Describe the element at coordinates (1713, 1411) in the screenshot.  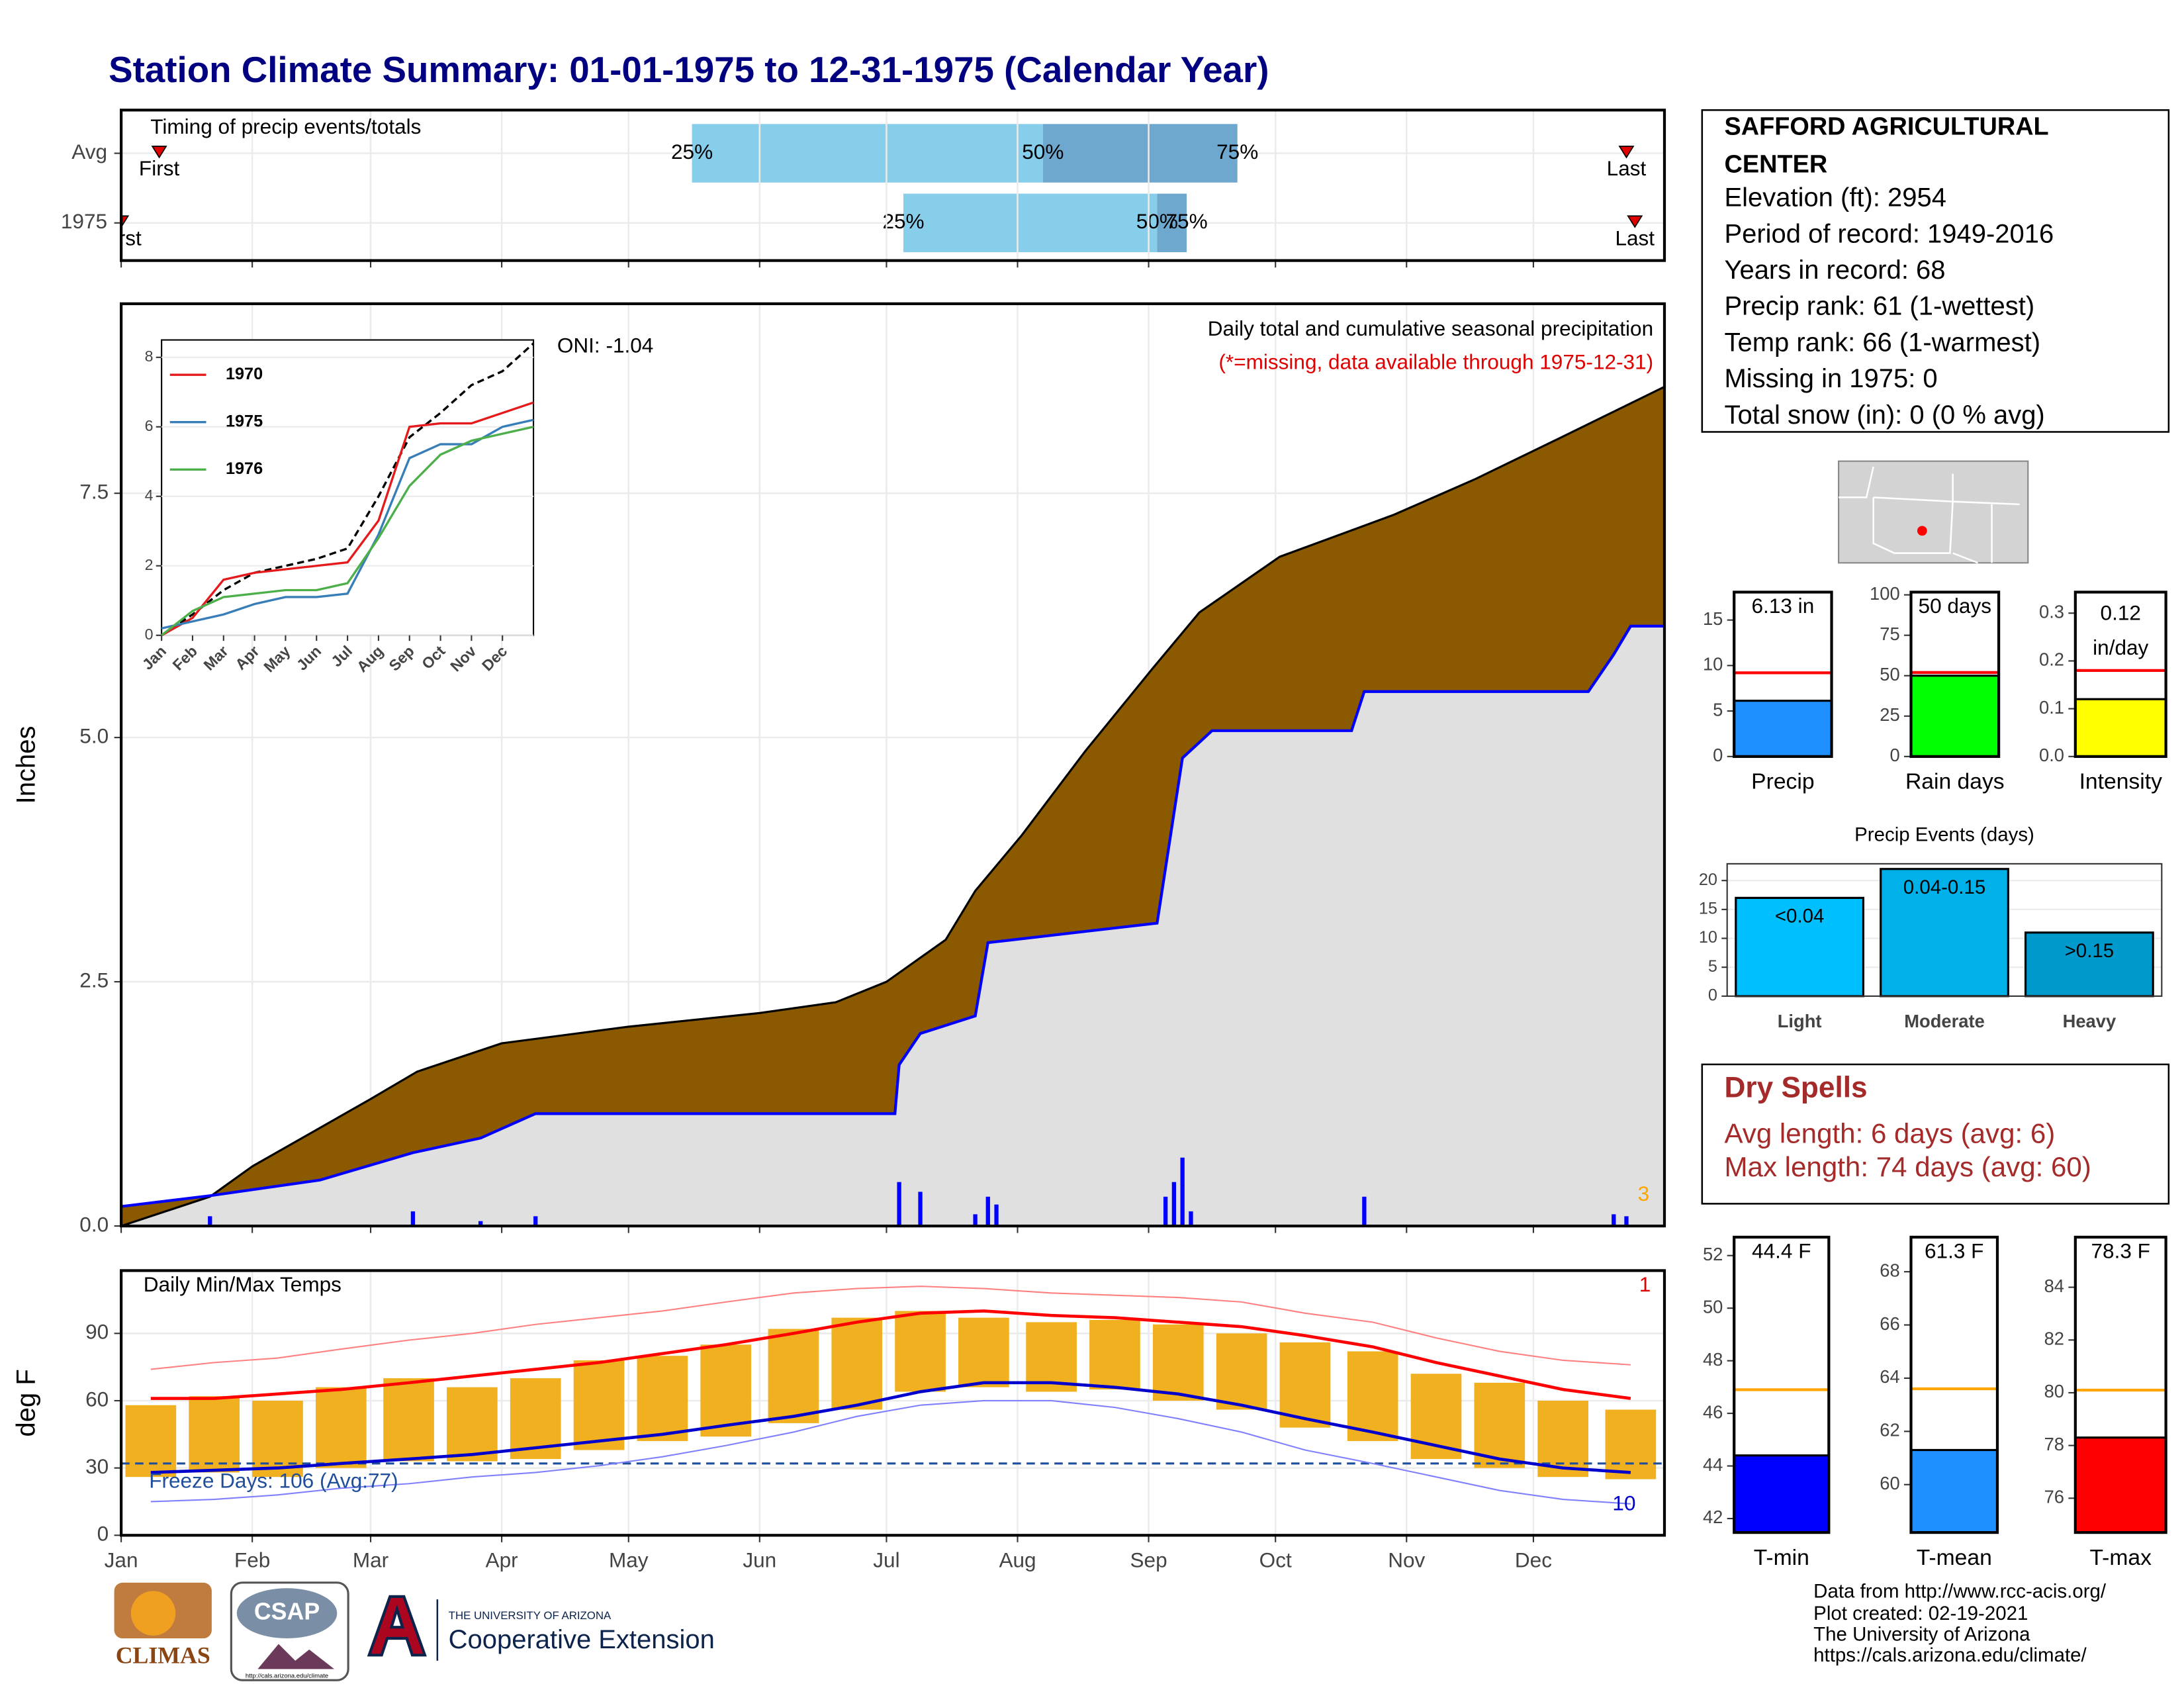
I see `y-tick-label: 46` at that location.